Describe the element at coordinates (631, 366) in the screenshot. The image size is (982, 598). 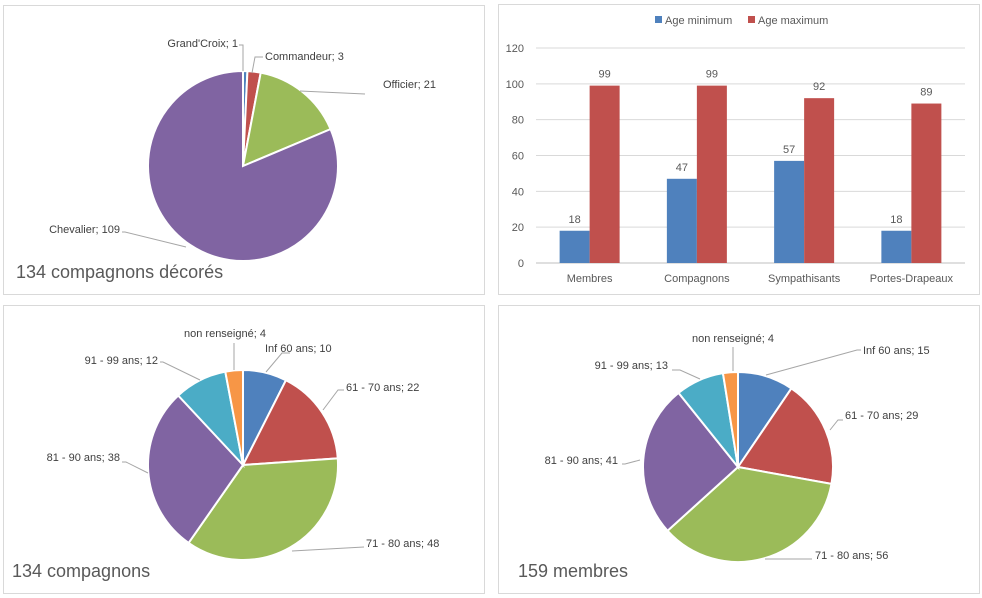
I see `data-label: 91 - 99 ans; 13` at that location.